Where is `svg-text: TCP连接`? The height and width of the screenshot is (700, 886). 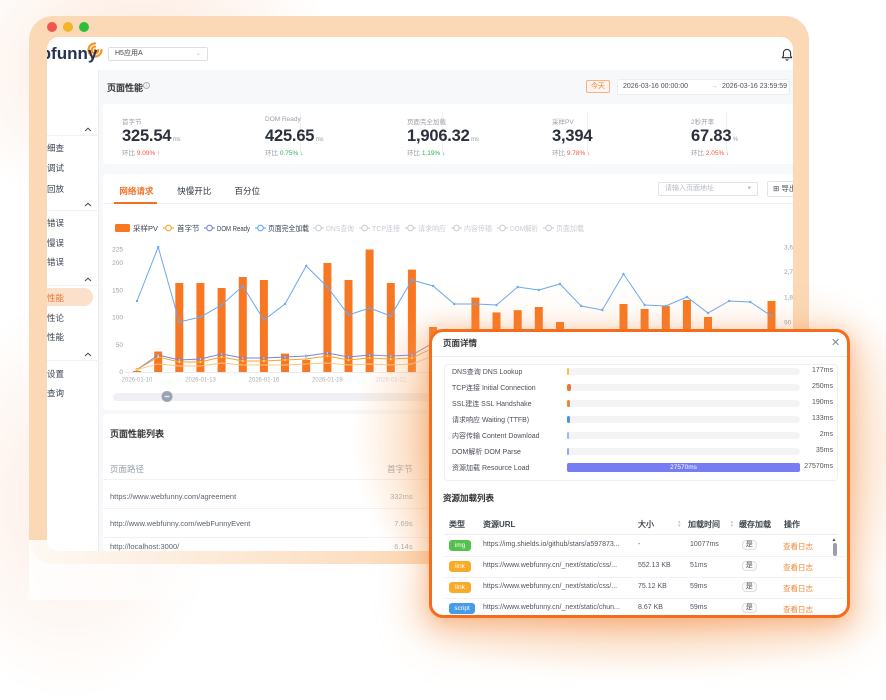
svg-text: TCP连接 is located at coordinates (386, 228).